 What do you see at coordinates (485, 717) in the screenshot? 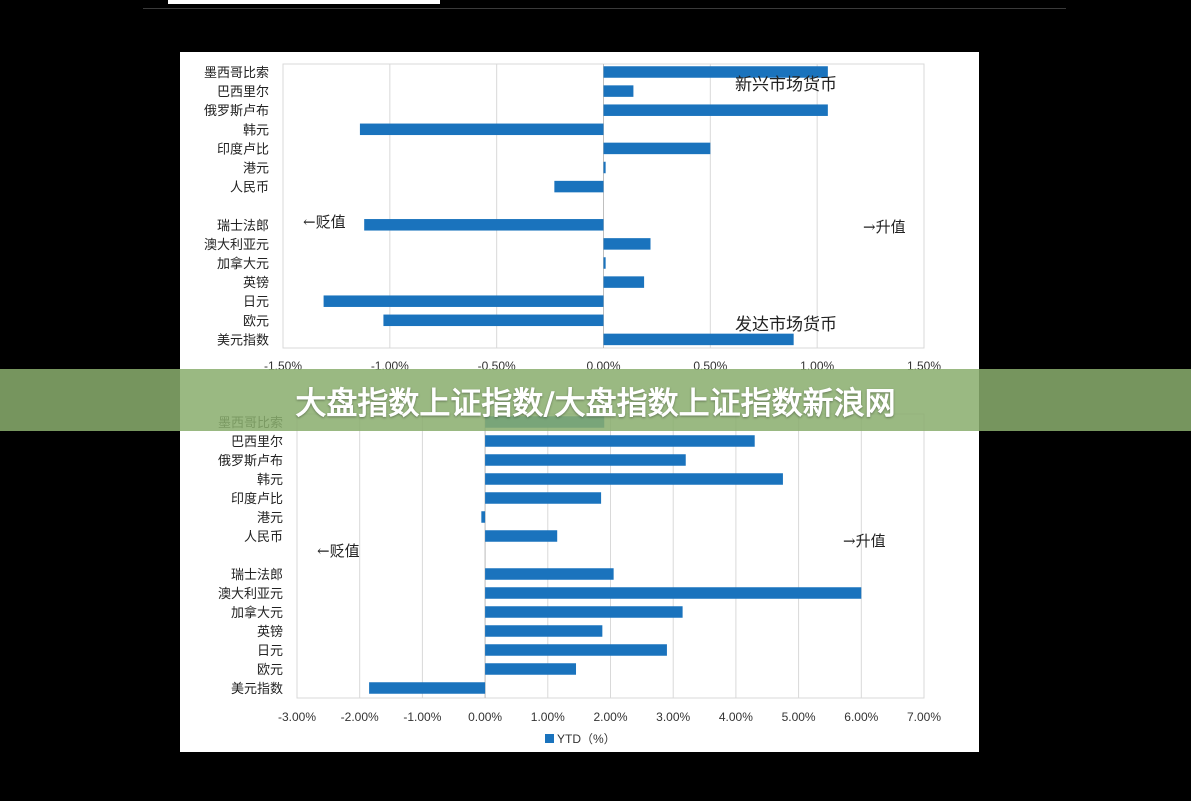
I see `x-tick-label: 0.00%` at bounding box center [485, 717].